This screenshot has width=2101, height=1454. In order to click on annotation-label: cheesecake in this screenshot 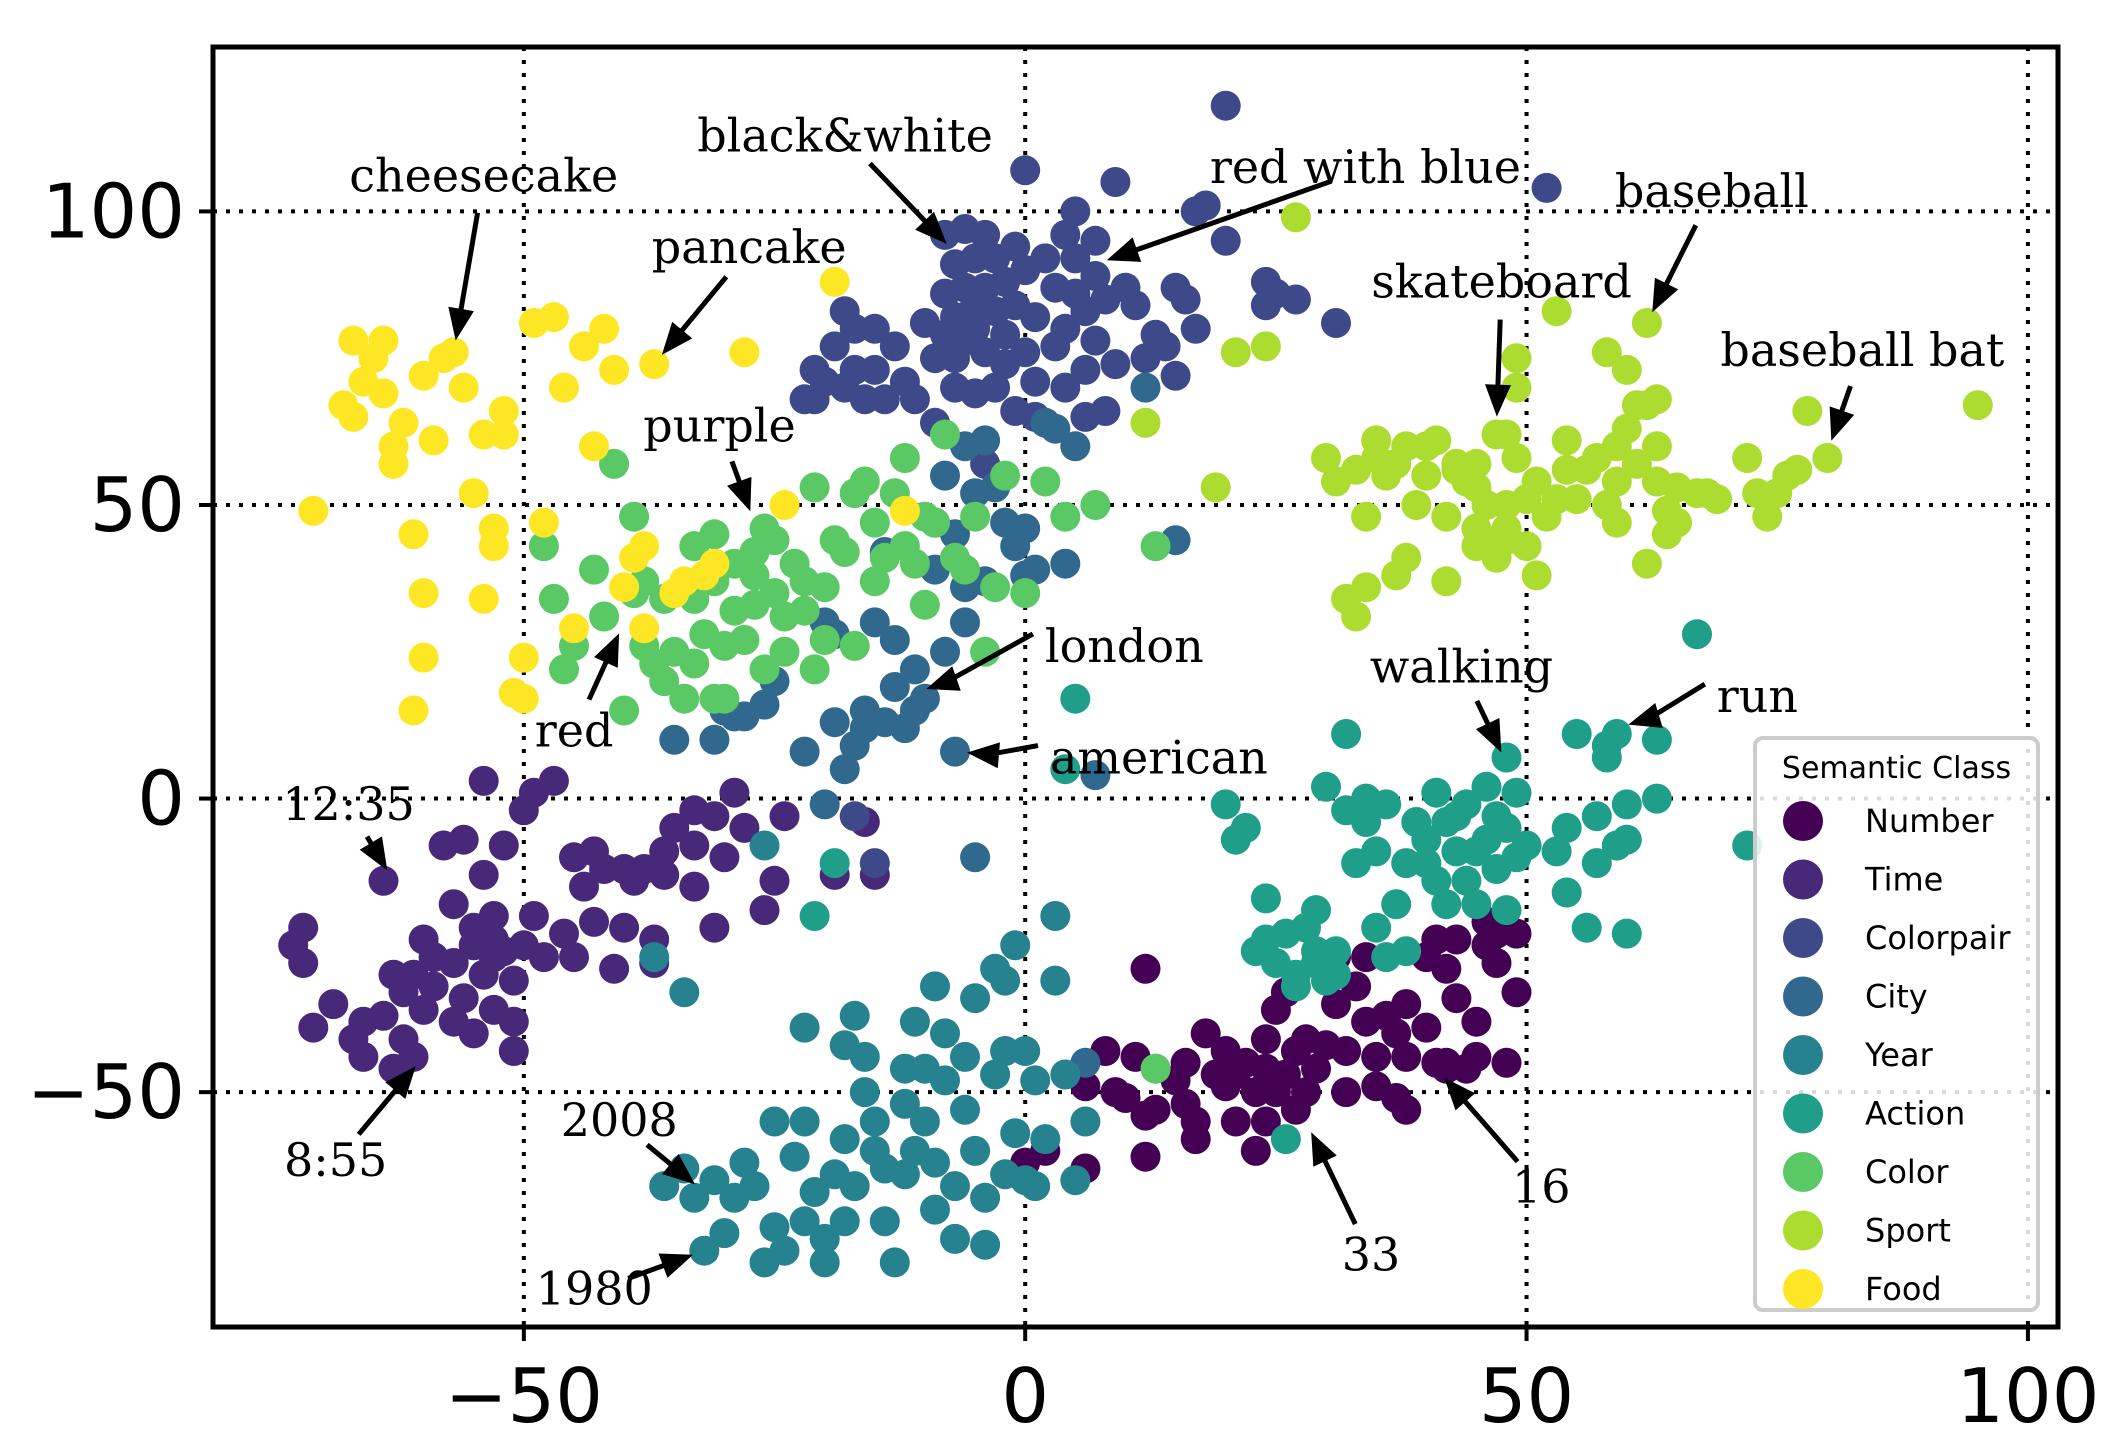, I will do `click(483, 175)`.